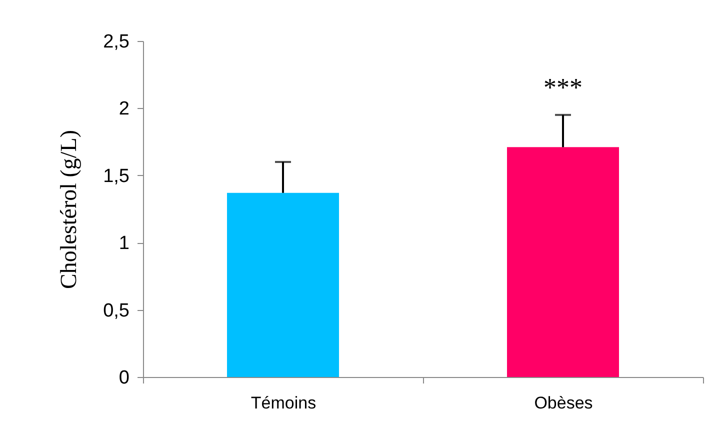  What do you see at coordinates (283, 403) in the screenshot?
I see `x-tick-label: Témoins` at bounding box center [283, 403].